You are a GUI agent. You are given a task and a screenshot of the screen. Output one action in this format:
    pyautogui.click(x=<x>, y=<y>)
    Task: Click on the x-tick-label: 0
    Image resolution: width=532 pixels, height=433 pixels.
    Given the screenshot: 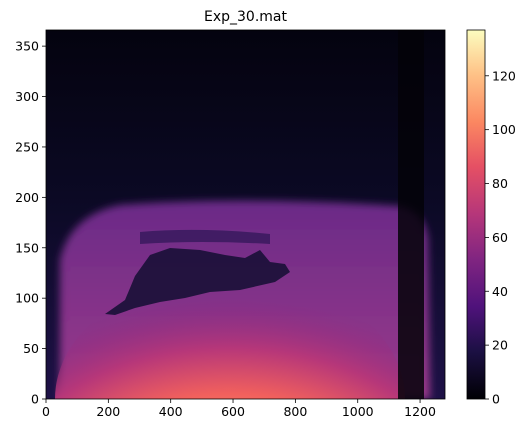 What is the action you would take?
    pyautogui.click(x=46, y=411)
    